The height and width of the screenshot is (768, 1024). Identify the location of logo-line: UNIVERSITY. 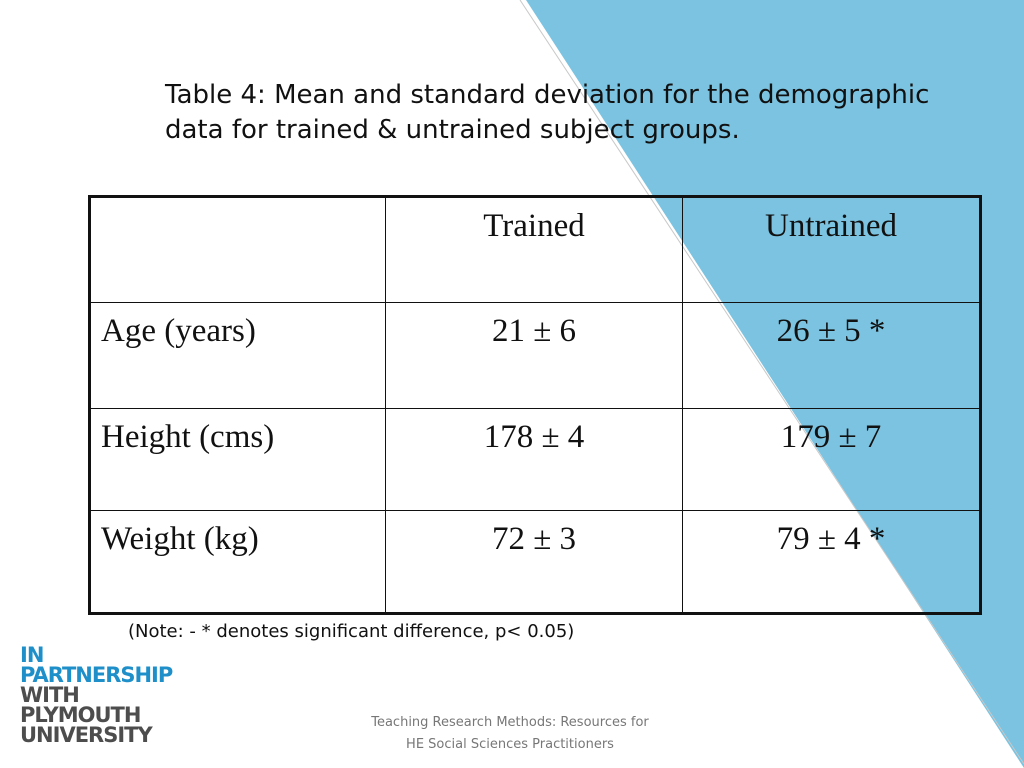
(86, 735).